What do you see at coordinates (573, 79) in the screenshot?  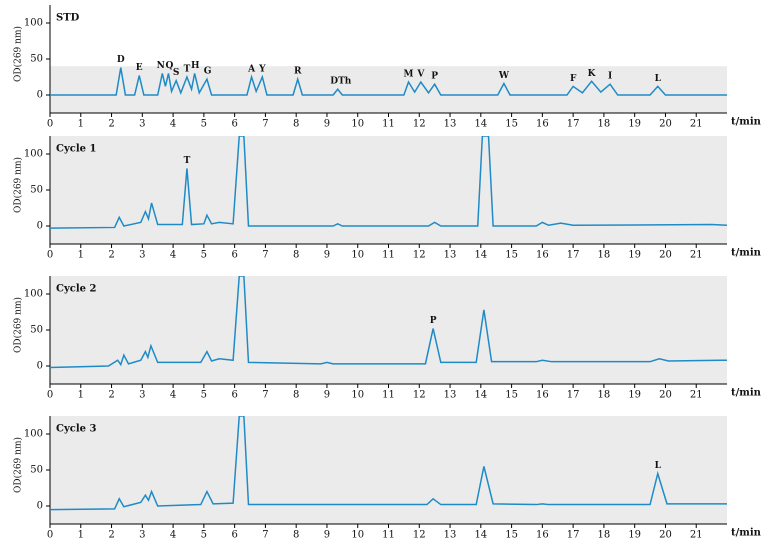 I see `peak-label: F` at bounding box center [573, 79].